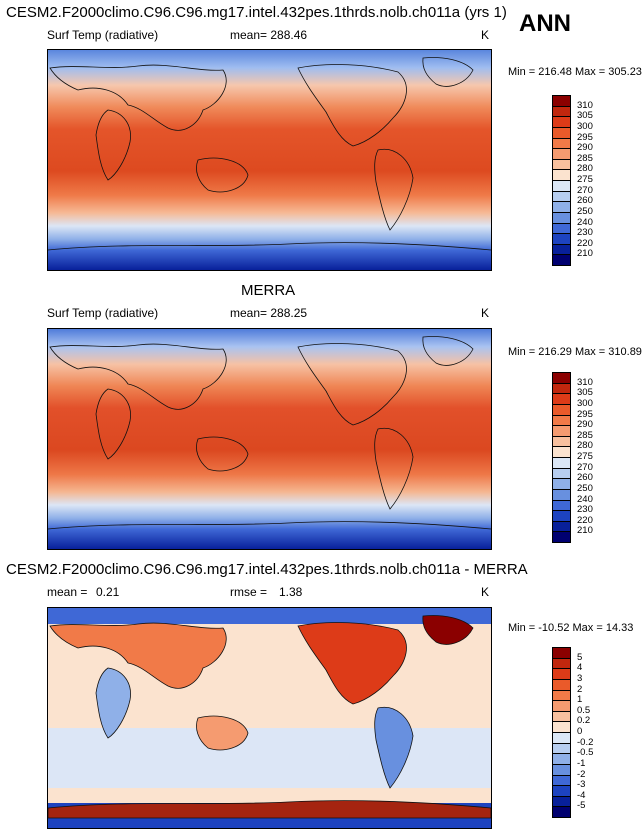  Describe the element at coordinates (575, 72) in the screenshot. I see `panel-1-minmax: Min = 216.48 Max = 305.23` at that location.